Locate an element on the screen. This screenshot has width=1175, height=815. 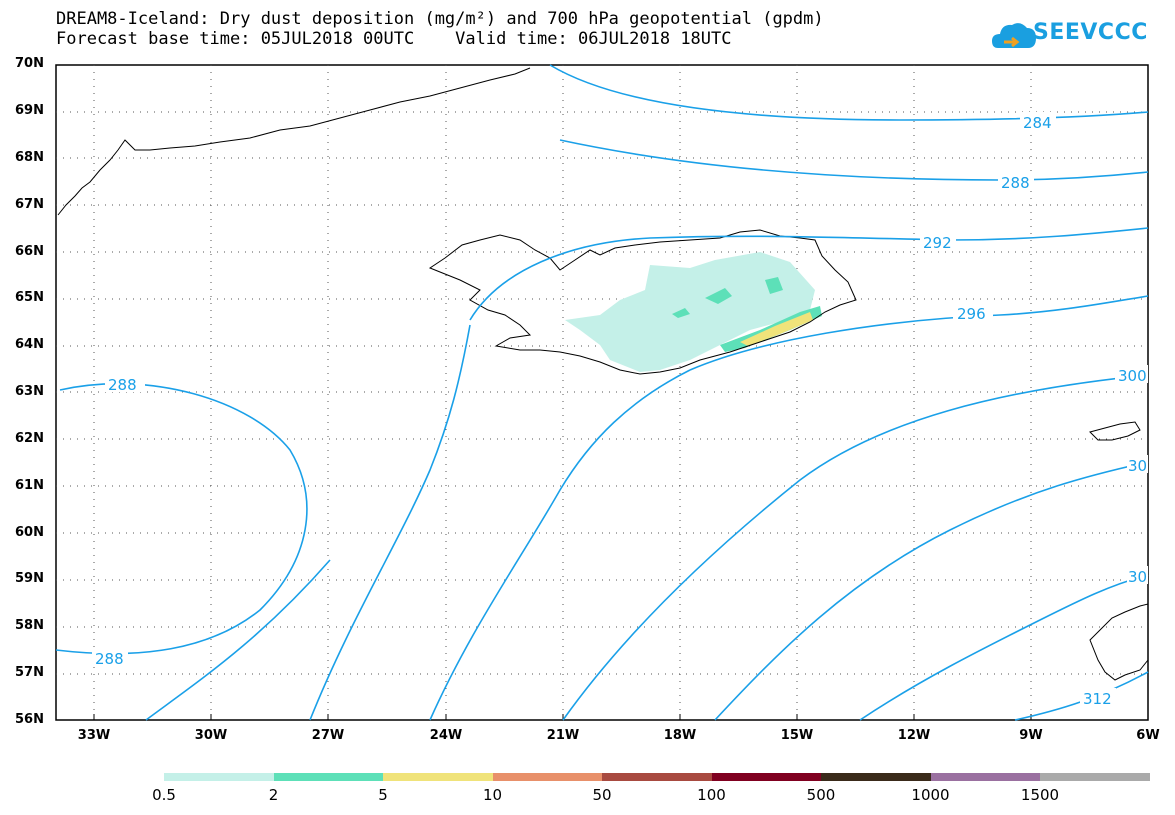
contour-label: 296 is located at coordinates (971, 314).